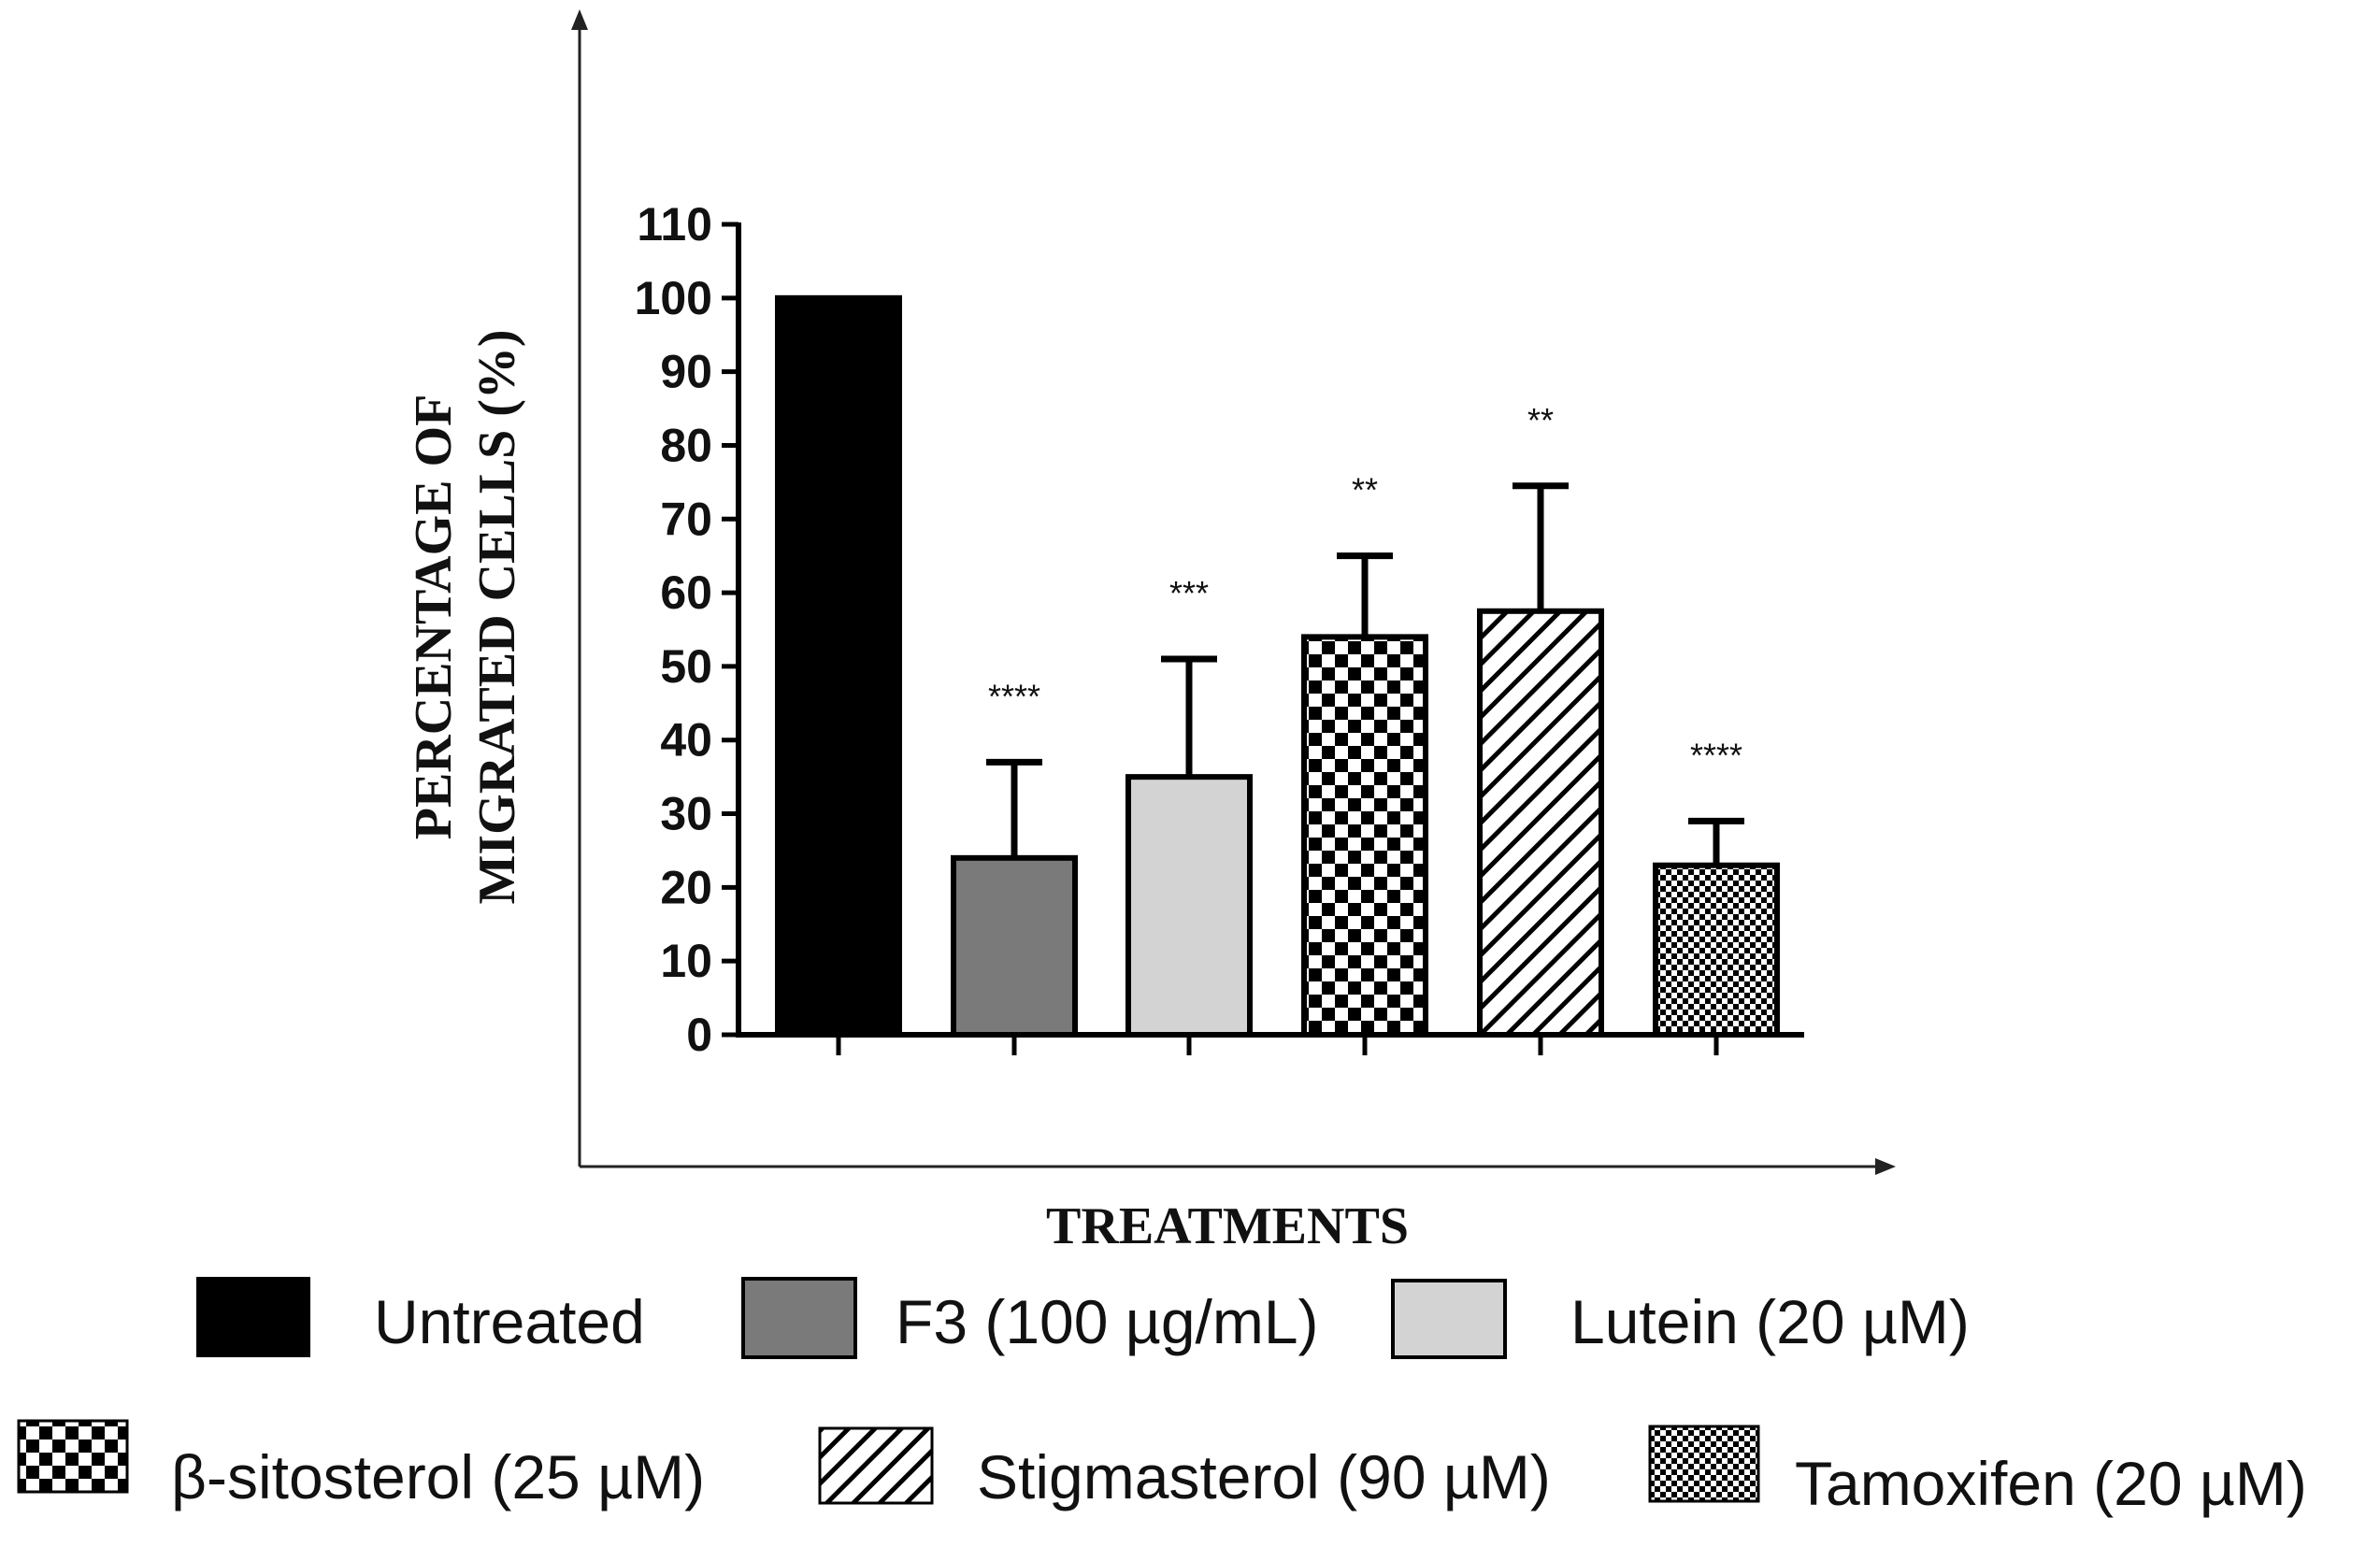 The image size is (2380, 1547). I want to click on y-tick-label: 100, so click(673, 298).